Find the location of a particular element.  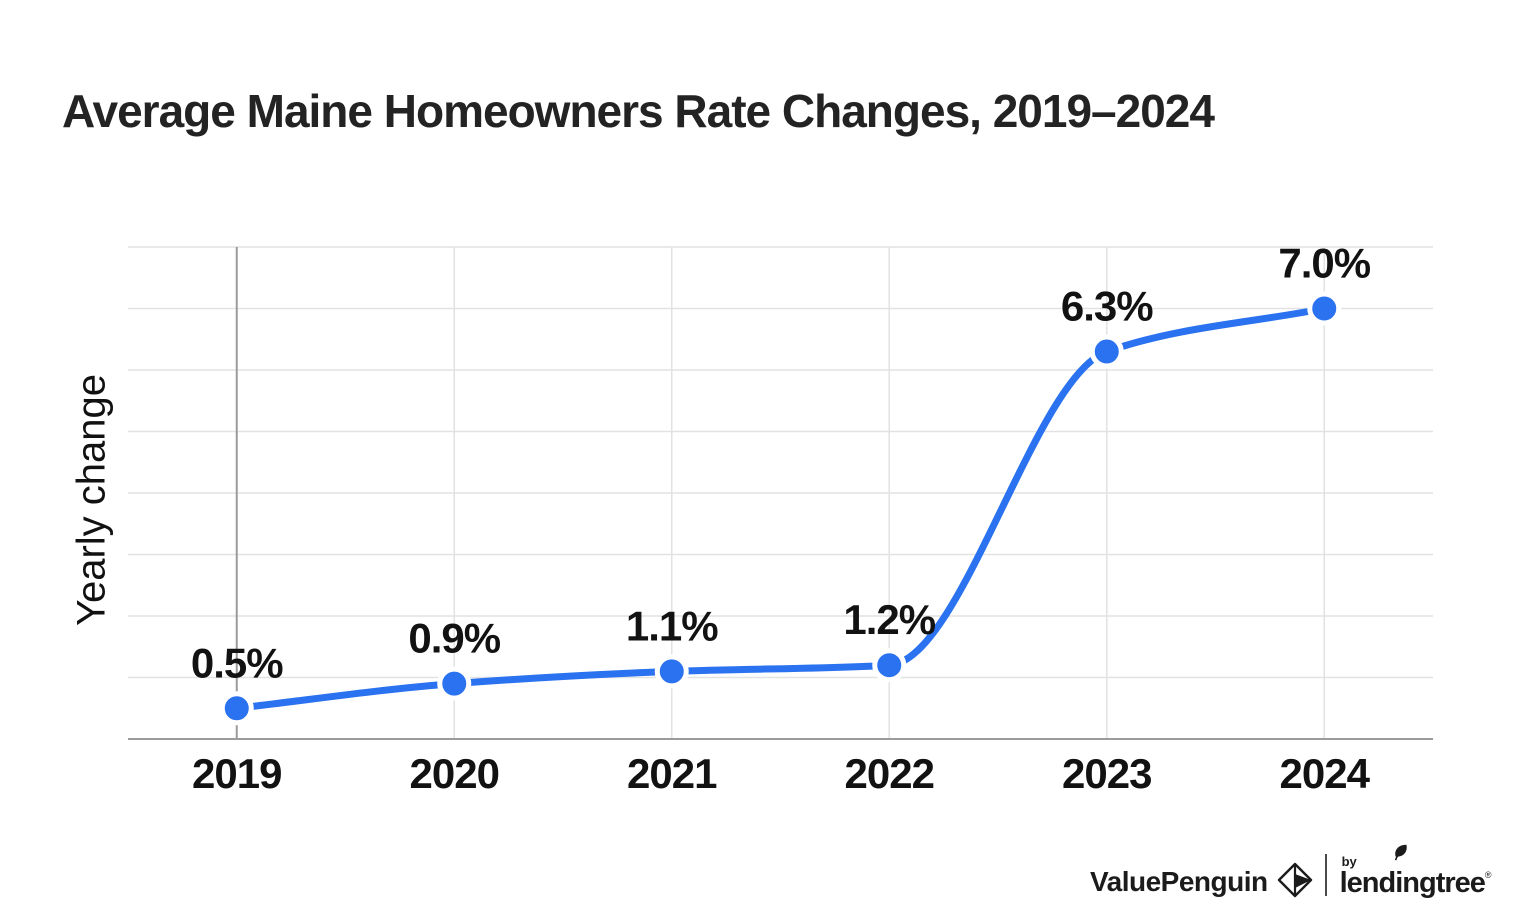

data-point-2021 is located at coordinates (671, 671).